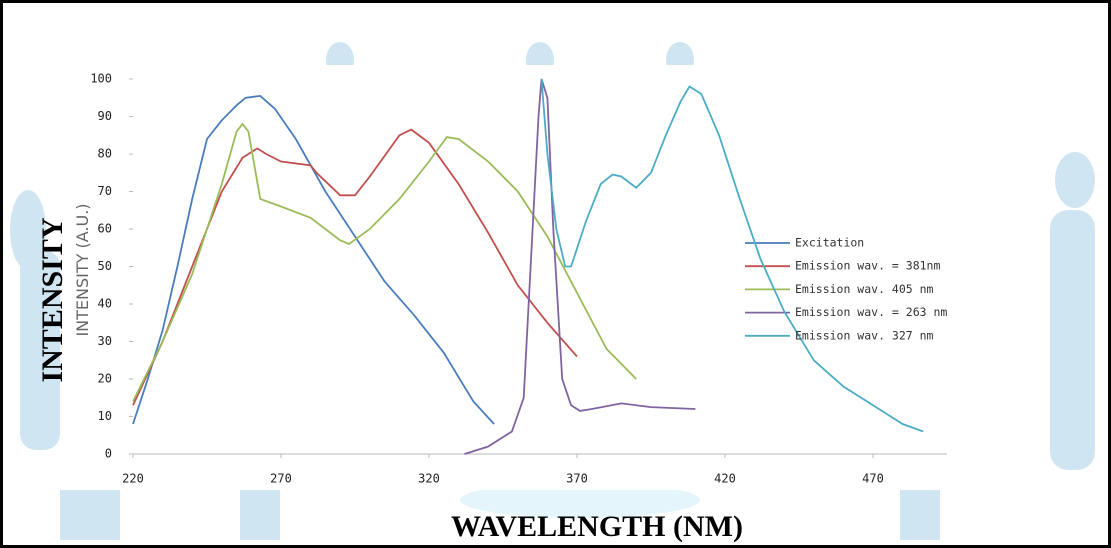 The image size is (1111, 548). Describe the element at coordinates (429, 479) in the screenshot. I see `x-tick-label: 320` at that location.